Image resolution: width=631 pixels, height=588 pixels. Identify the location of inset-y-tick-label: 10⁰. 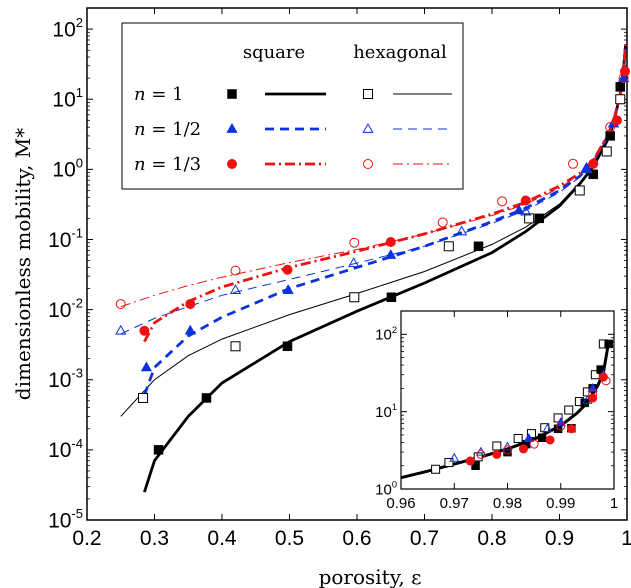
(386, 489).